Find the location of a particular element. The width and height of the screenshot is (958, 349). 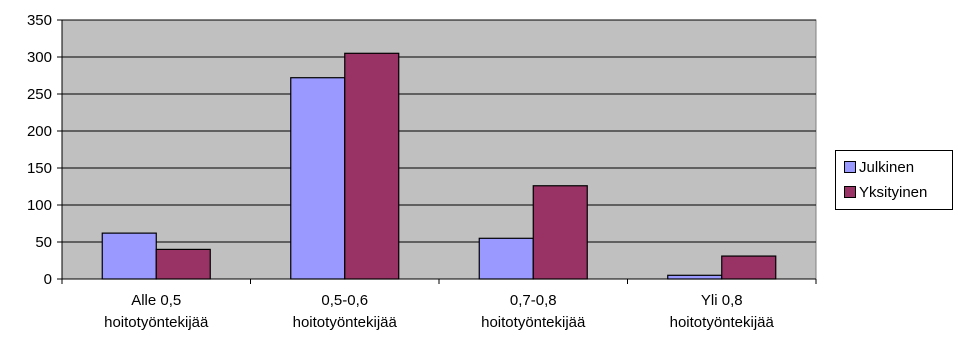

legend-label-julkinen: Julkinen is located at coordinates (887, 167).